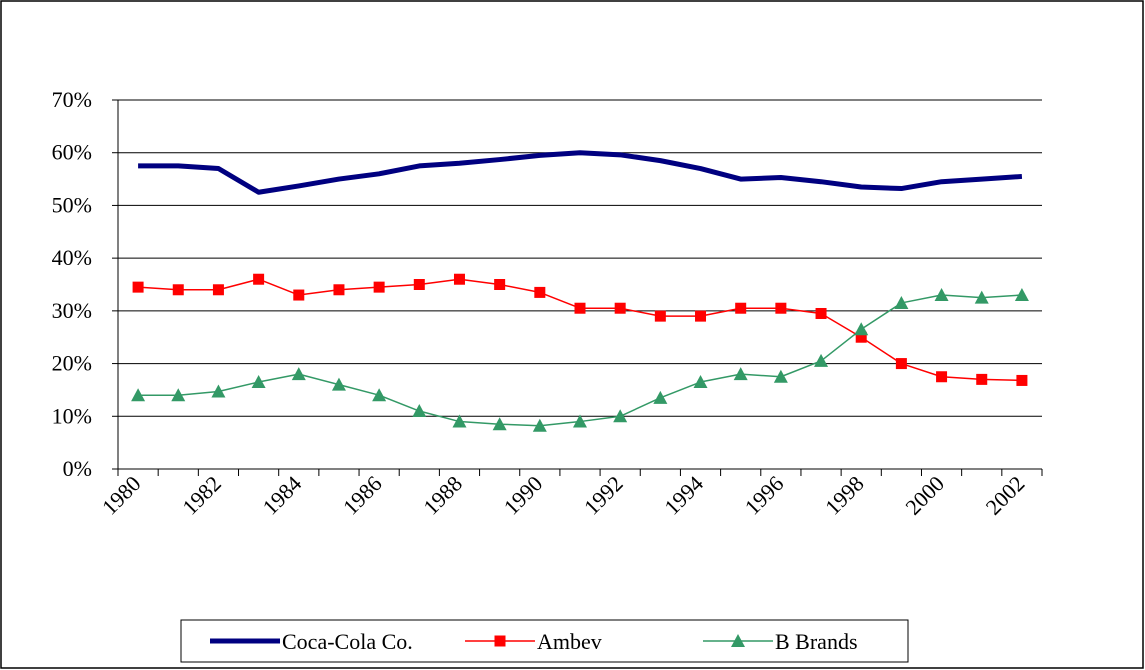 Image resolution: width=1145 pixels, height=670 pixels. I want to click on legend-label: B Brands, so click(816, 641).